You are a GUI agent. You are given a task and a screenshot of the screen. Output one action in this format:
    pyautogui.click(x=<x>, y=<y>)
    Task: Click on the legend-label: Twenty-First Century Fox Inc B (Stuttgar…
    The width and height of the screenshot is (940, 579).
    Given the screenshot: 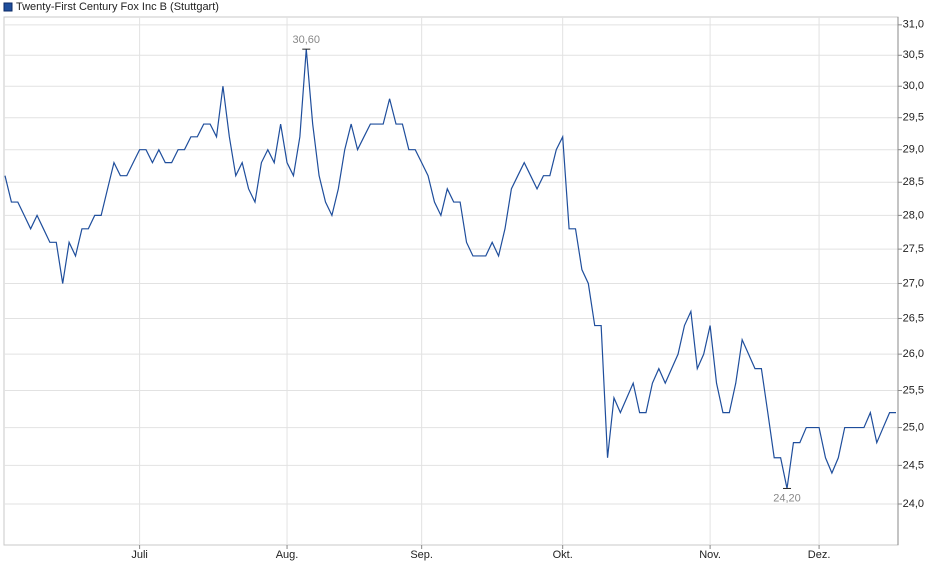 What is the action you would take?
    pyautogui.click(x=117, y=7)
    